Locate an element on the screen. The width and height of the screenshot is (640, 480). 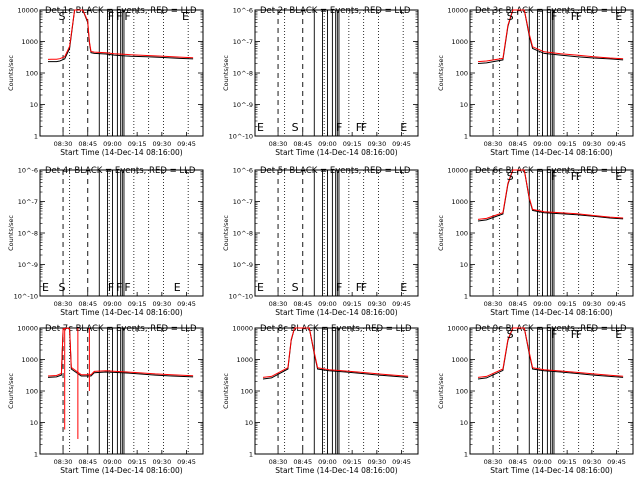
y-tick-label: 10^-7 is located at coordinates (28, 202).